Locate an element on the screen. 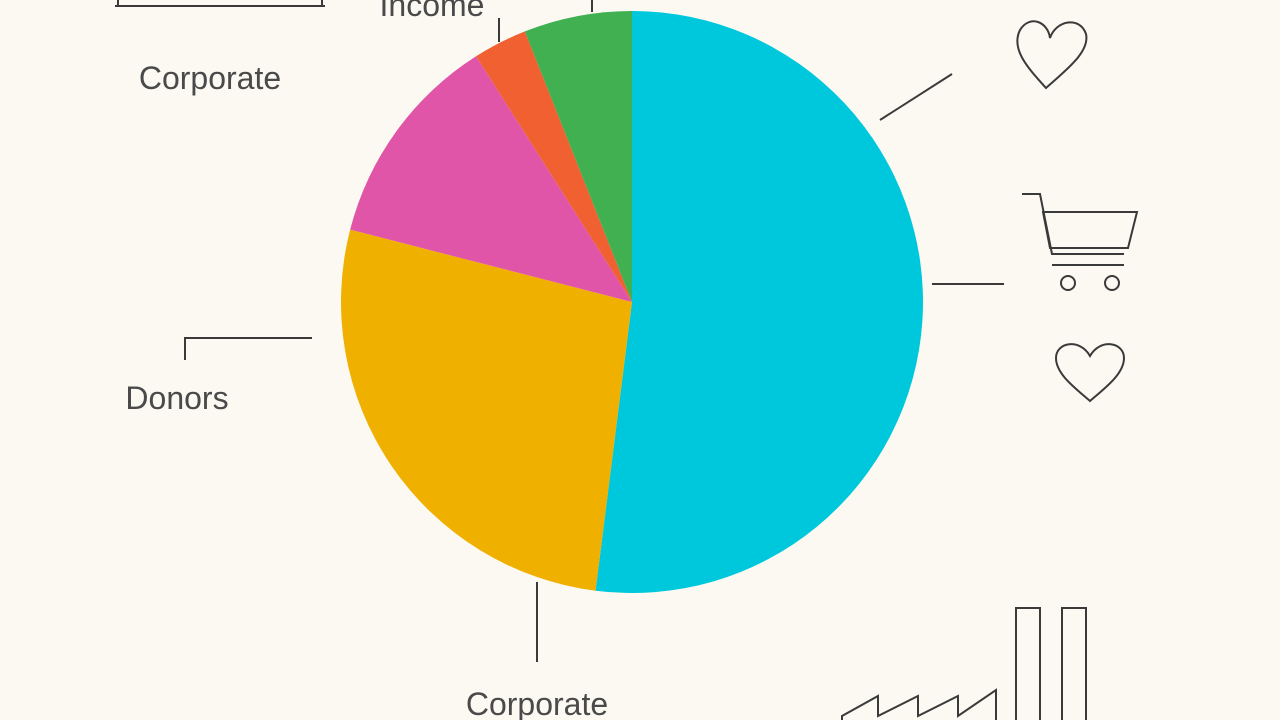 The height and width of the screenshot is (720, 1280). icon-factory is located at coordinates (964, 663).